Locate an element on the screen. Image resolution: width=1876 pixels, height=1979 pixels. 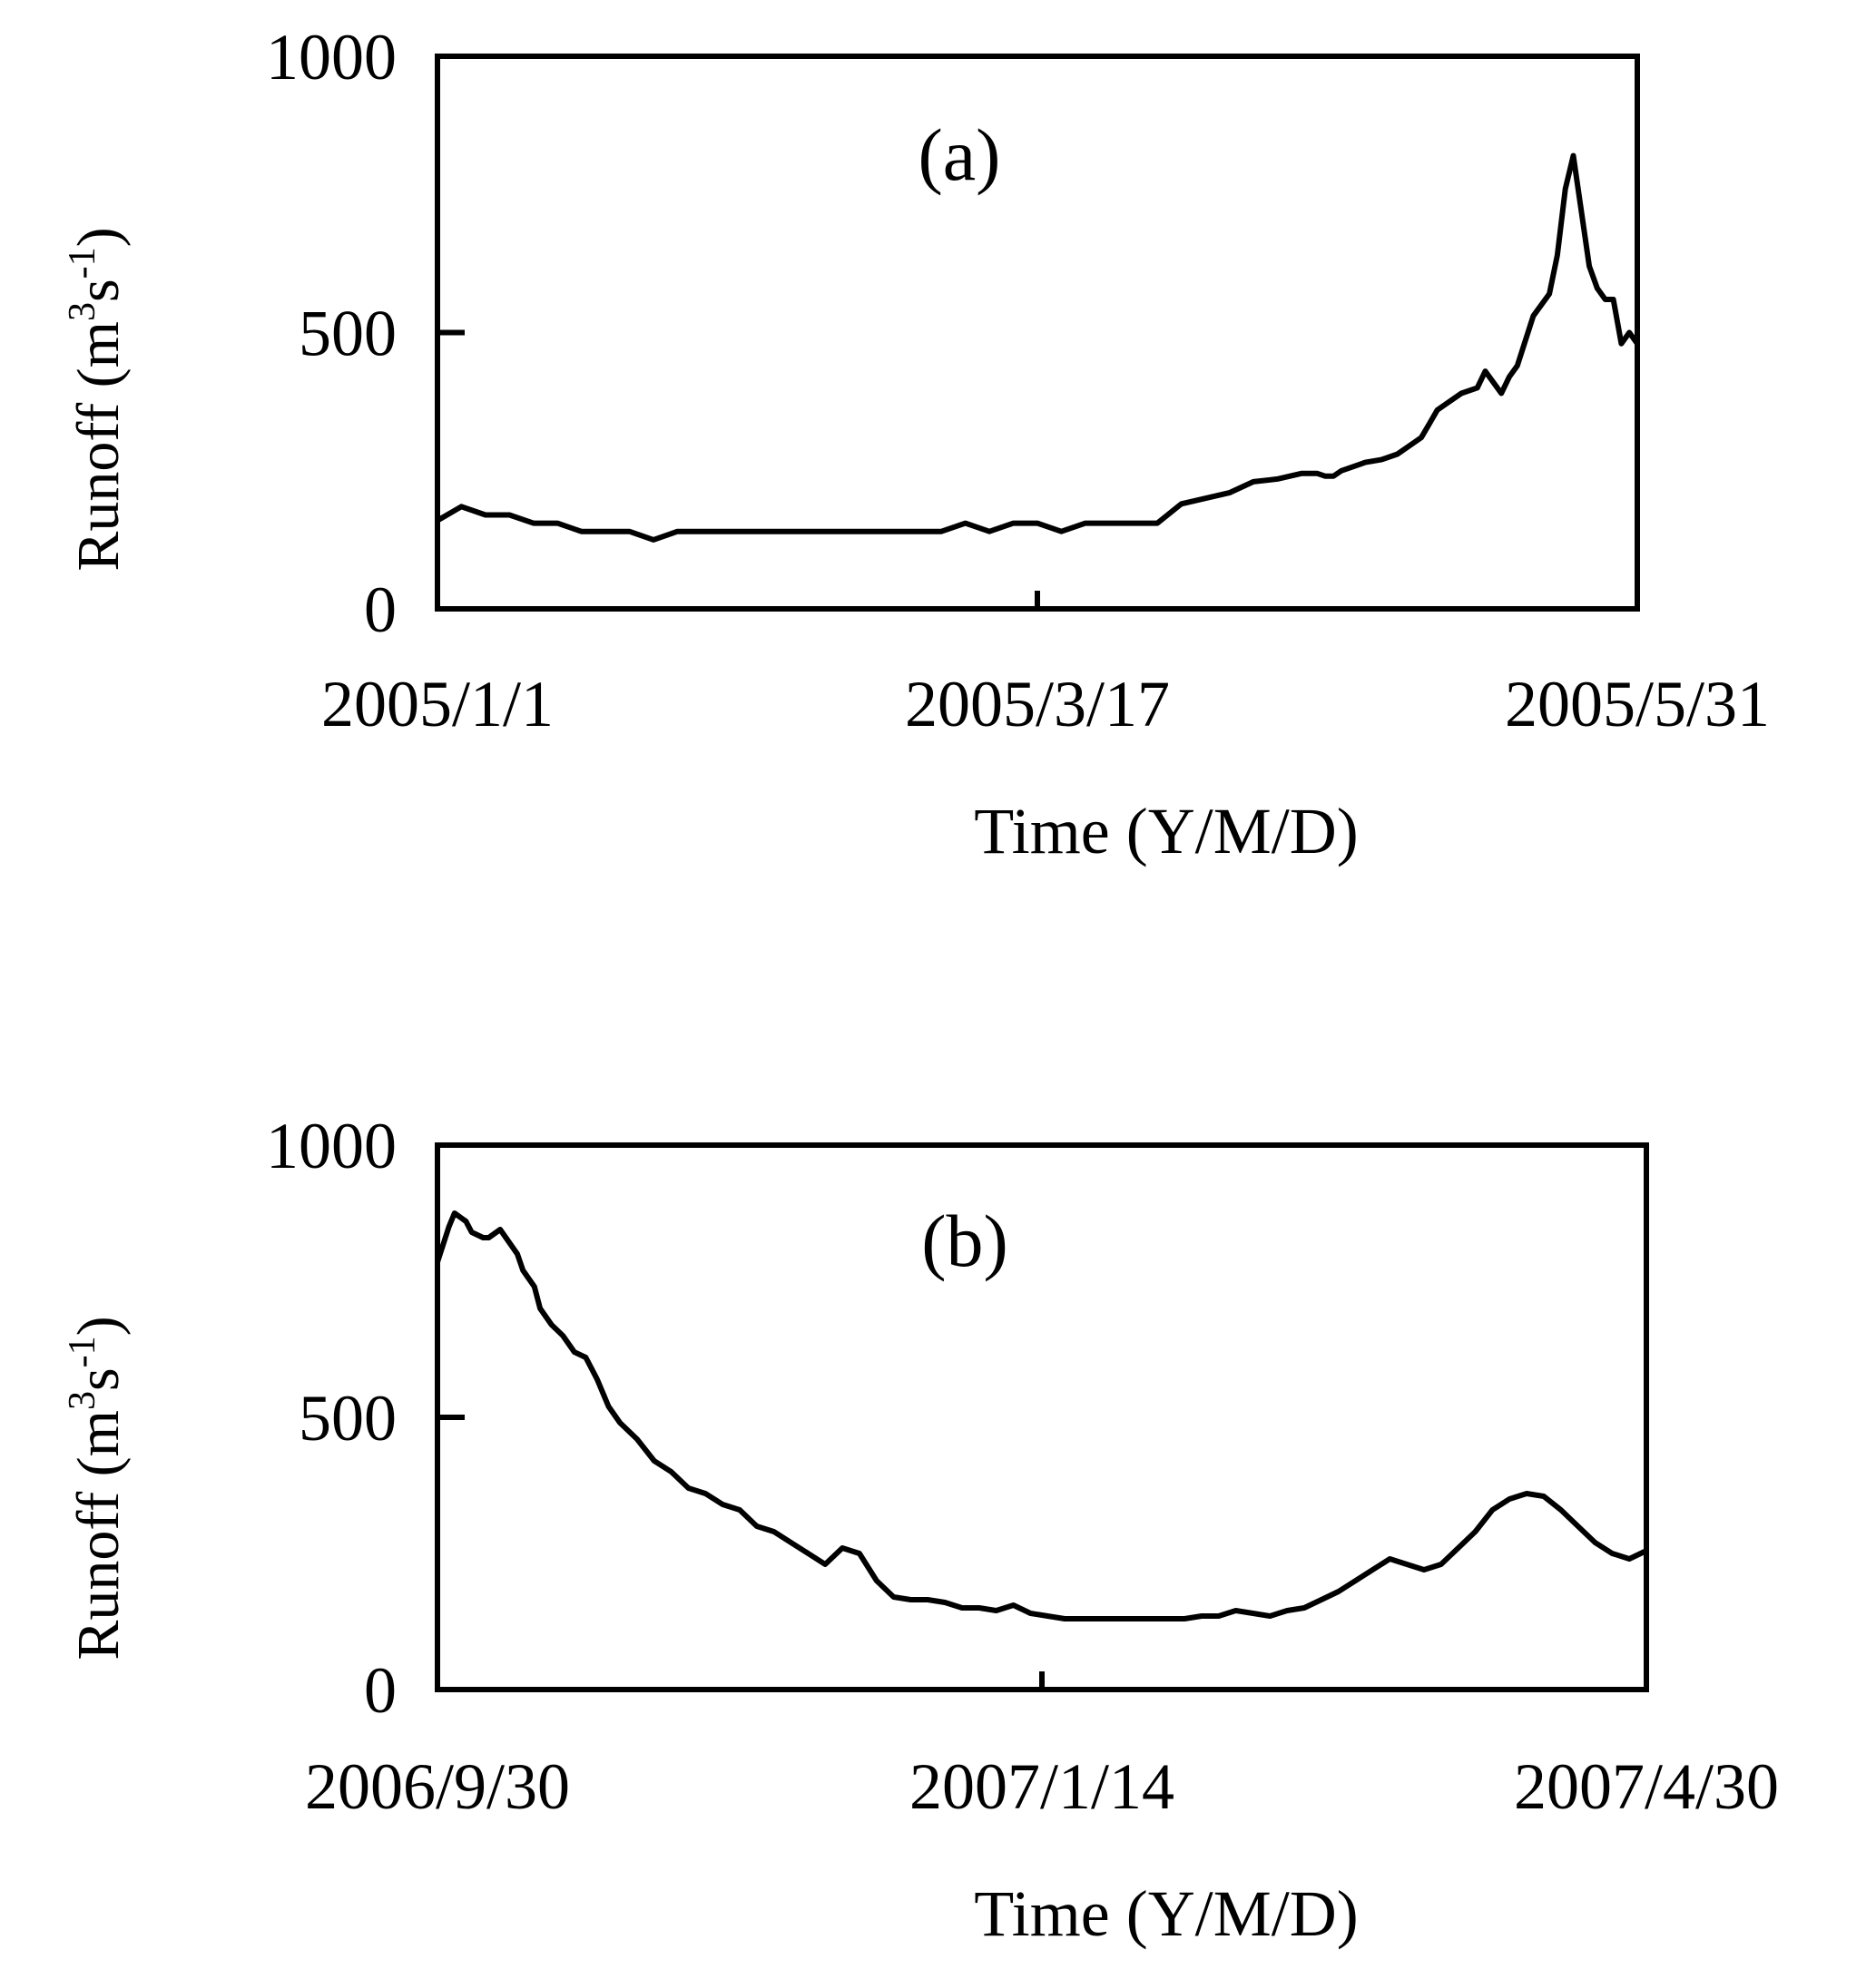
y-axis-label-a-sup2: -1 is located at coordinates (83, 263).